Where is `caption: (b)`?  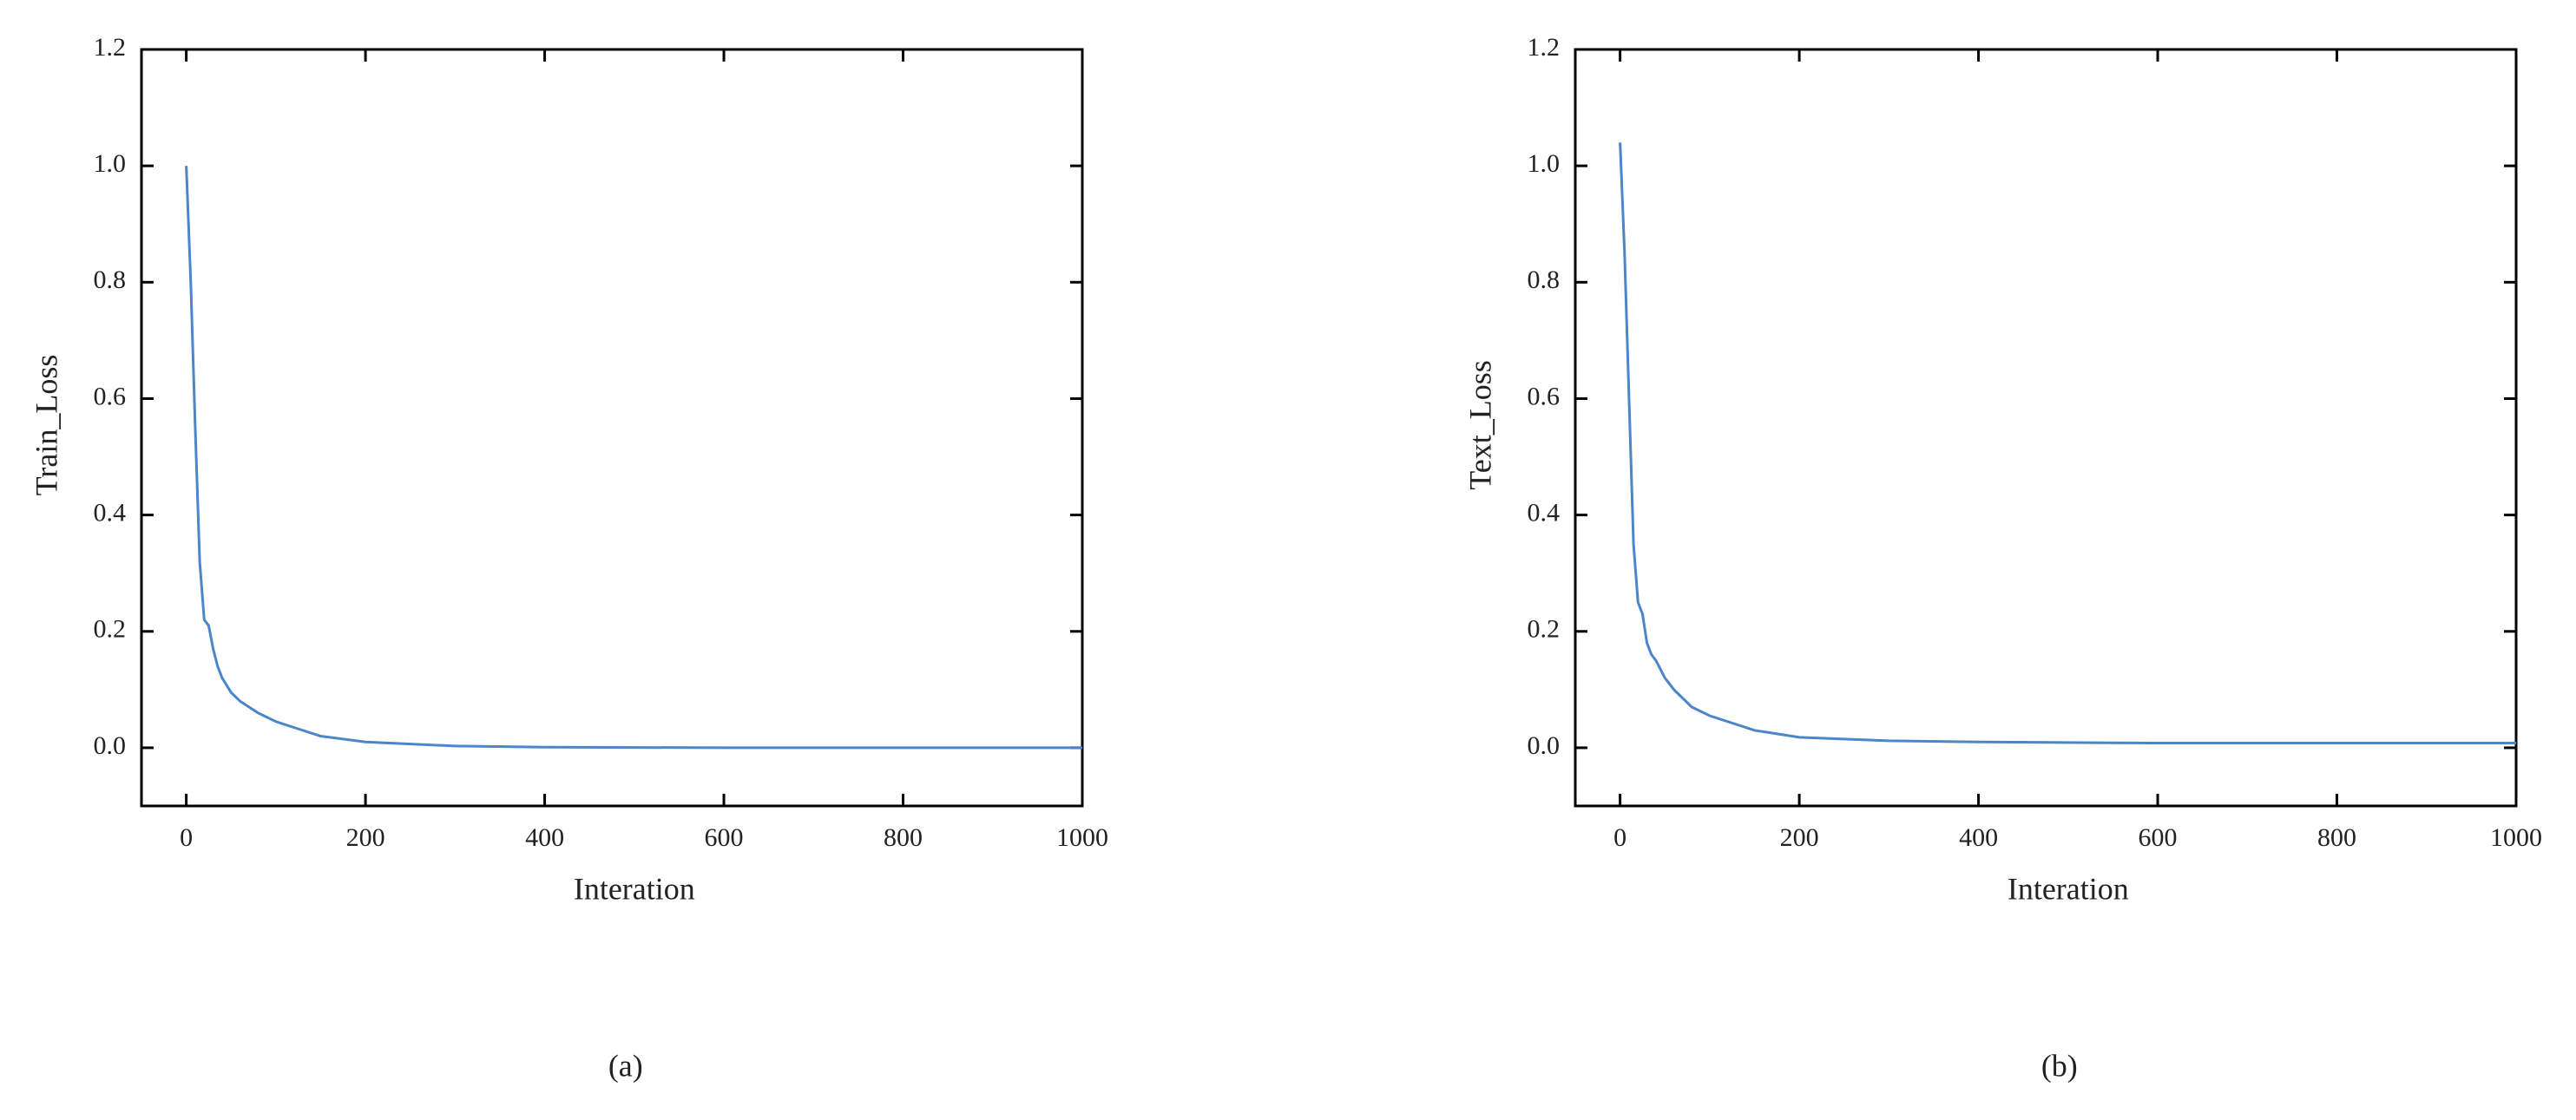
caption: (b) is located at coordinates (2059, 1066).